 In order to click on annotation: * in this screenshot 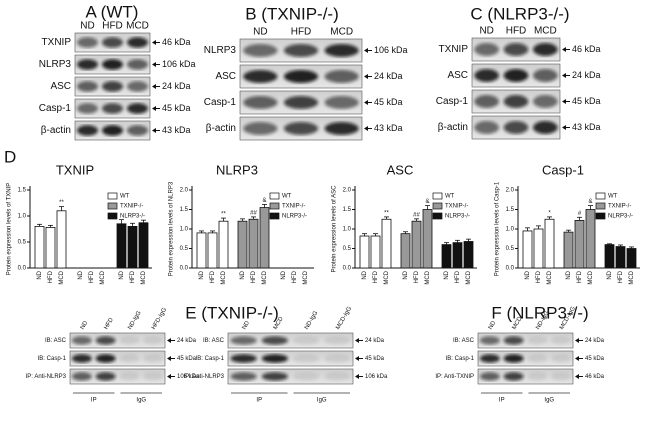, I will do `click(549, 213)`.